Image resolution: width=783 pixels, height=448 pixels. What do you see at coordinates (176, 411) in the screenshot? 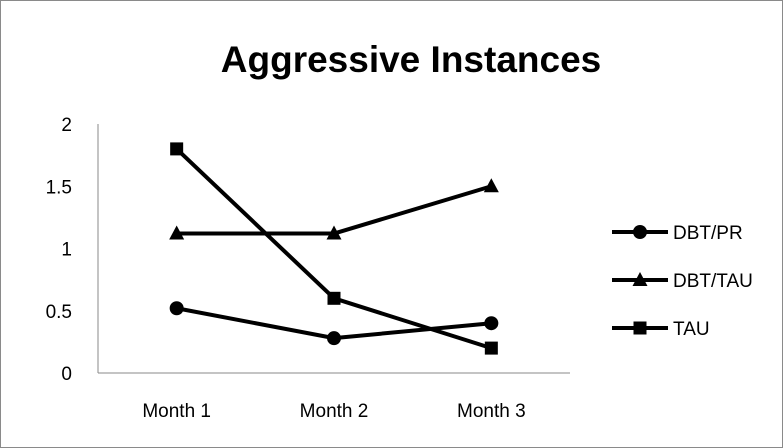
I see `x-tick-label: Month 1` at bounding box center [176, 411].